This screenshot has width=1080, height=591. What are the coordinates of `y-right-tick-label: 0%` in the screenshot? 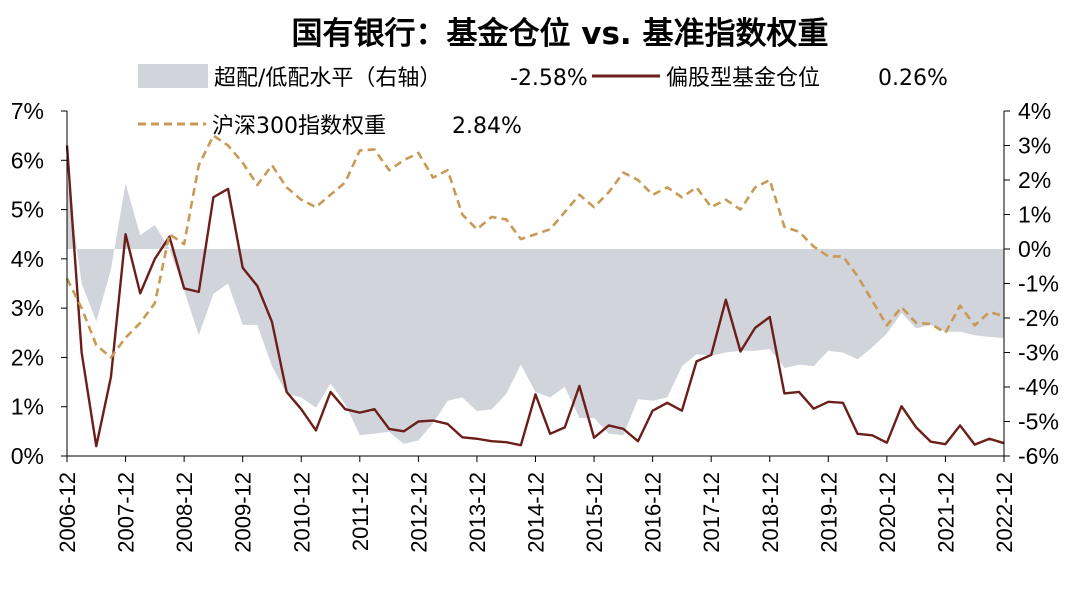 It's located at (1034, 249).